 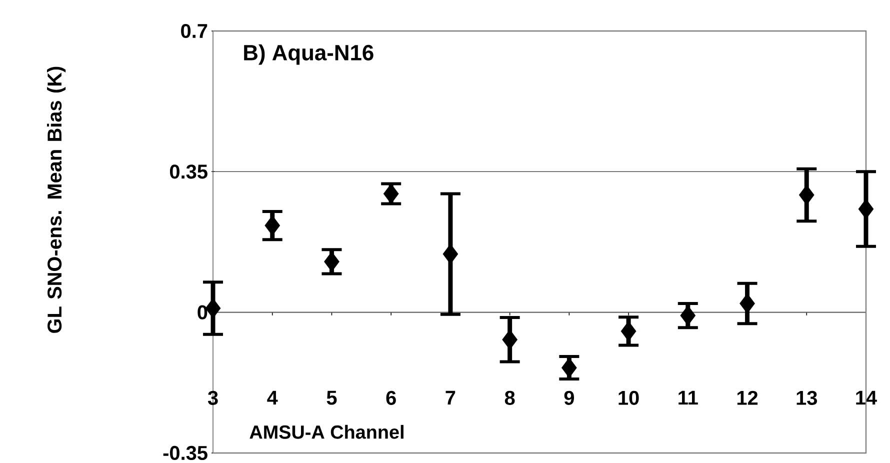 What do you see at coordinates (569, 397) in the screenshot?
I see `x-tick-label: 9` at bounding box center [569, 397].